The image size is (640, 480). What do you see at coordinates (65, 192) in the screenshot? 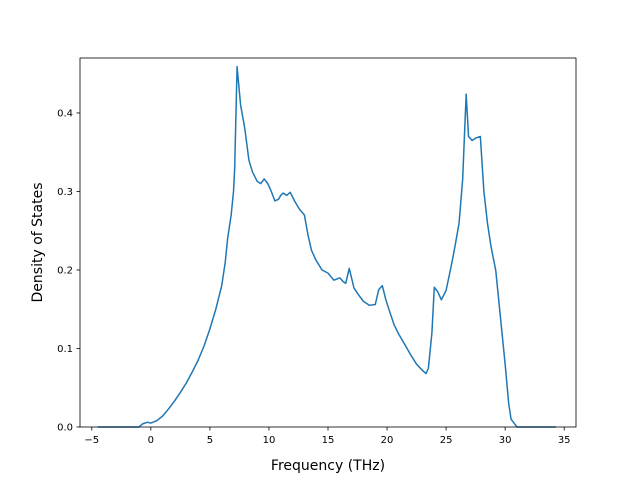
I see `y-tick-label: 0.3` at bounding box center [65, 192].